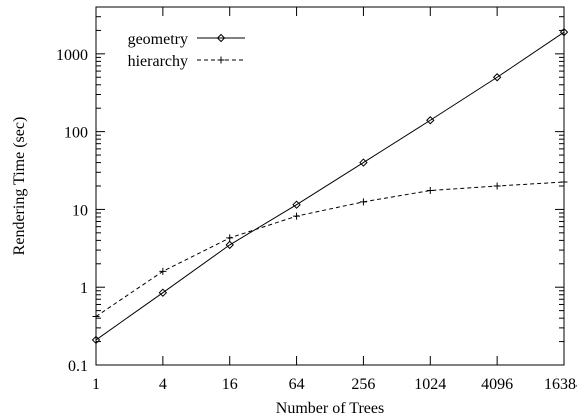 The width and height of the screenshot is (577, 416). Describe the element at coordinates (230, 384) in the screenshot. I see `x-tick-label: 16` at that location.